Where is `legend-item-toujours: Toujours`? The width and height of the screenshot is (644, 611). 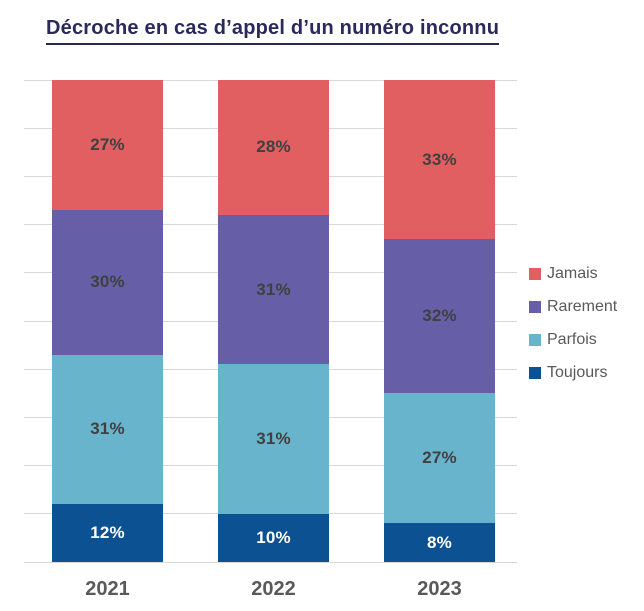
legend-item-toujours: Toujours is located at coordinates (573, 372).